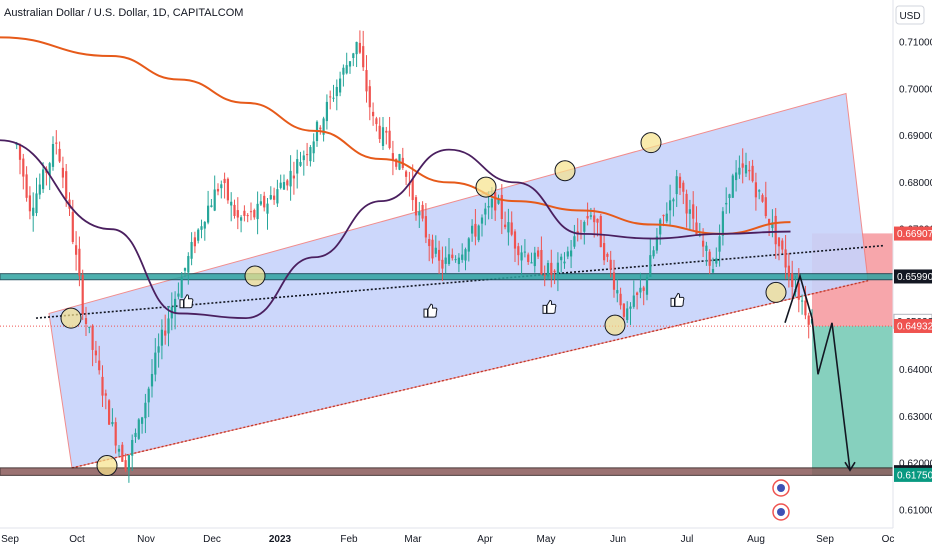 The image size is (932, 550). Describe the element at coordinates (546, 539) in the screenshot. I see `x-tick-label: May` at that location.